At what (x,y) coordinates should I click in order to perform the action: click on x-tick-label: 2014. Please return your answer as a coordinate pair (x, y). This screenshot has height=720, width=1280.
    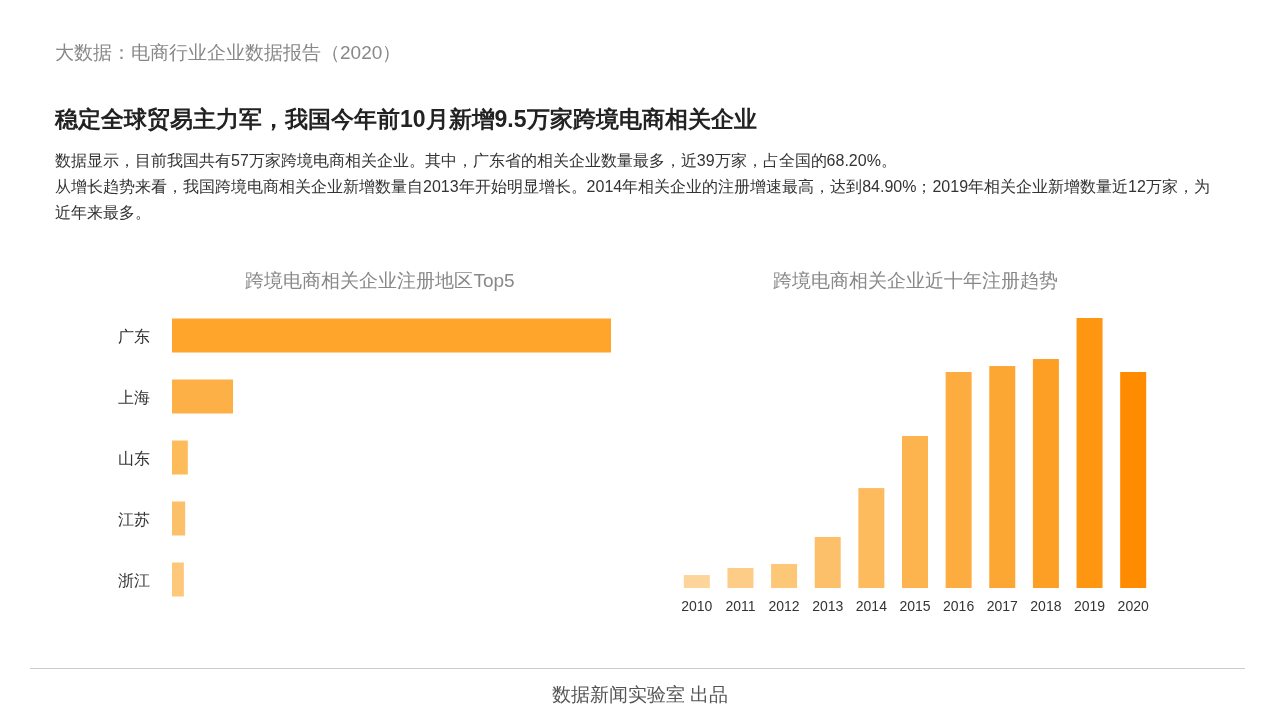
    Looking at the image, I should click on (871, 606).